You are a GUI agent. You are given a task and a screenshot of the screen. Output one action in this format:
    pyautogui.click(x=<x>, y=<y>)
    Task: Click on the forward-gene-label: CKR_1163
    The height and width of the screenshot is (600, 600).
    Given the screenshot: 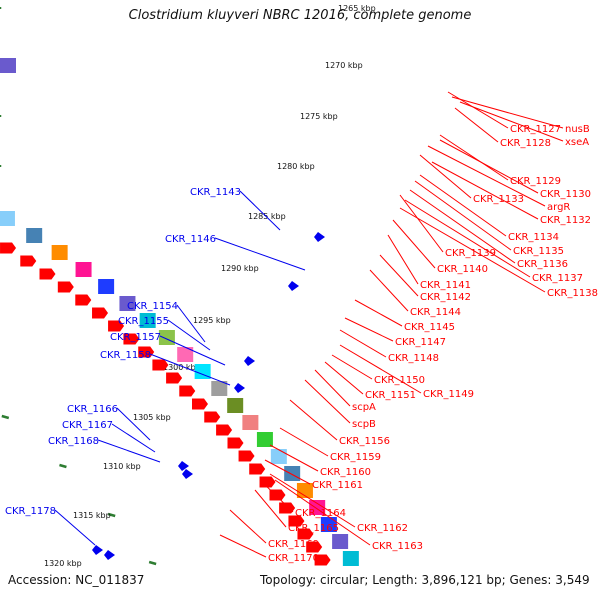 What is the action you would take?
    pyautogui.click(x=397, y=546)
    